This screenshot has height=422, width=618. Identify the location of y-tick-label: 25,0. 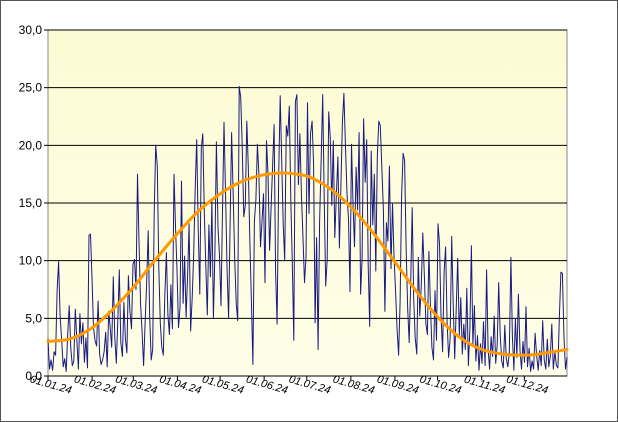
(31, 88).